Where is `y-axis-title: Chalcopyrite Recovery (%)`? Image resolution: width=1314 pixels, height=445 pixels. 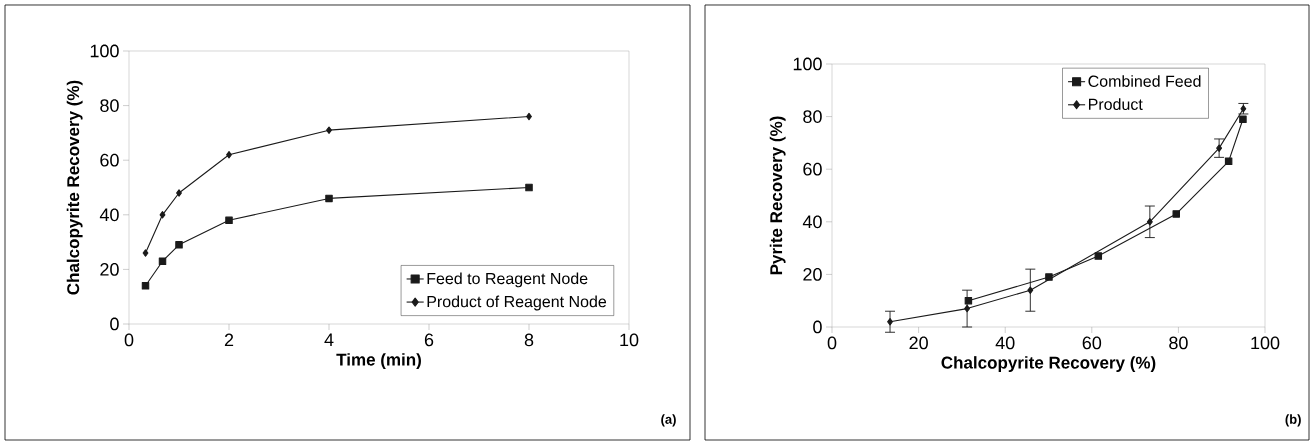 y-axis-title: Chalcopyrite Recovery (%) is located at coordinates (74, 187).